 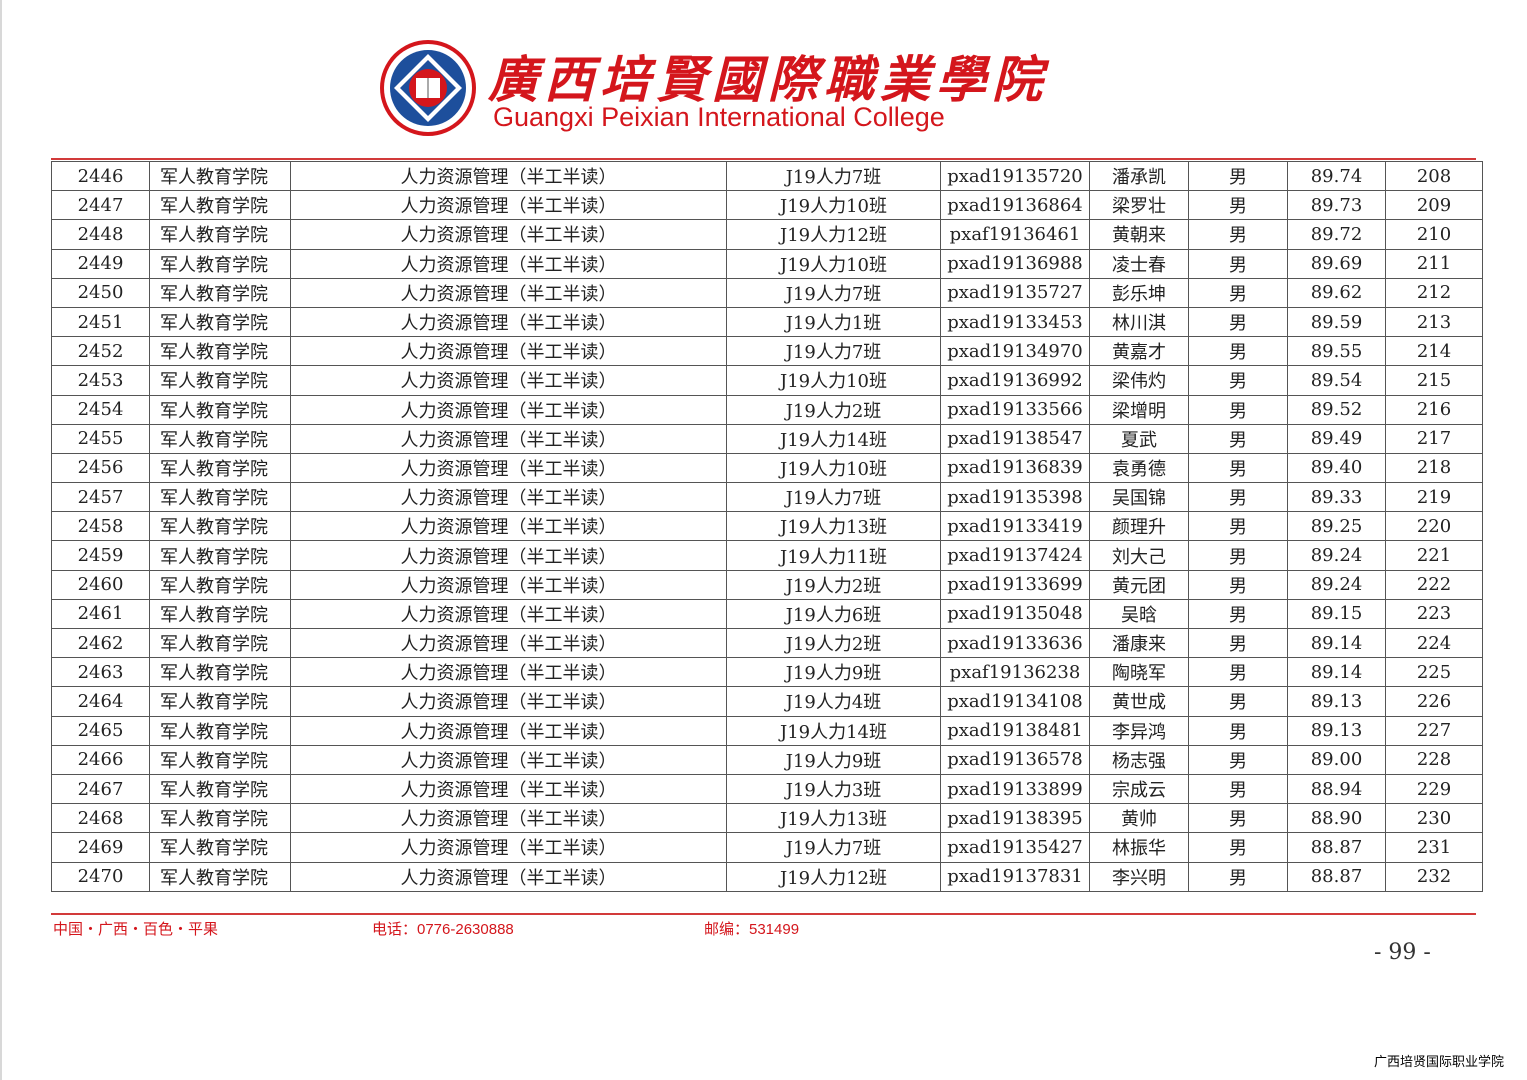 What do you see at coordinates (763, 914) in the screenshot?
I see `footer-divider` at bounding box center [763, 914].